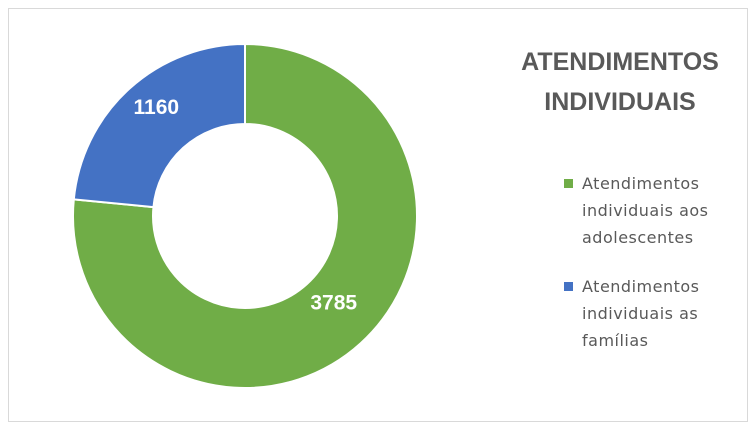 Image resolution: width=753 pixels, height=427 pixels. What do you see at coordinates (157, 107) in the screenshot?
I see `data-label: 1160` at bounding box center [157, 107].